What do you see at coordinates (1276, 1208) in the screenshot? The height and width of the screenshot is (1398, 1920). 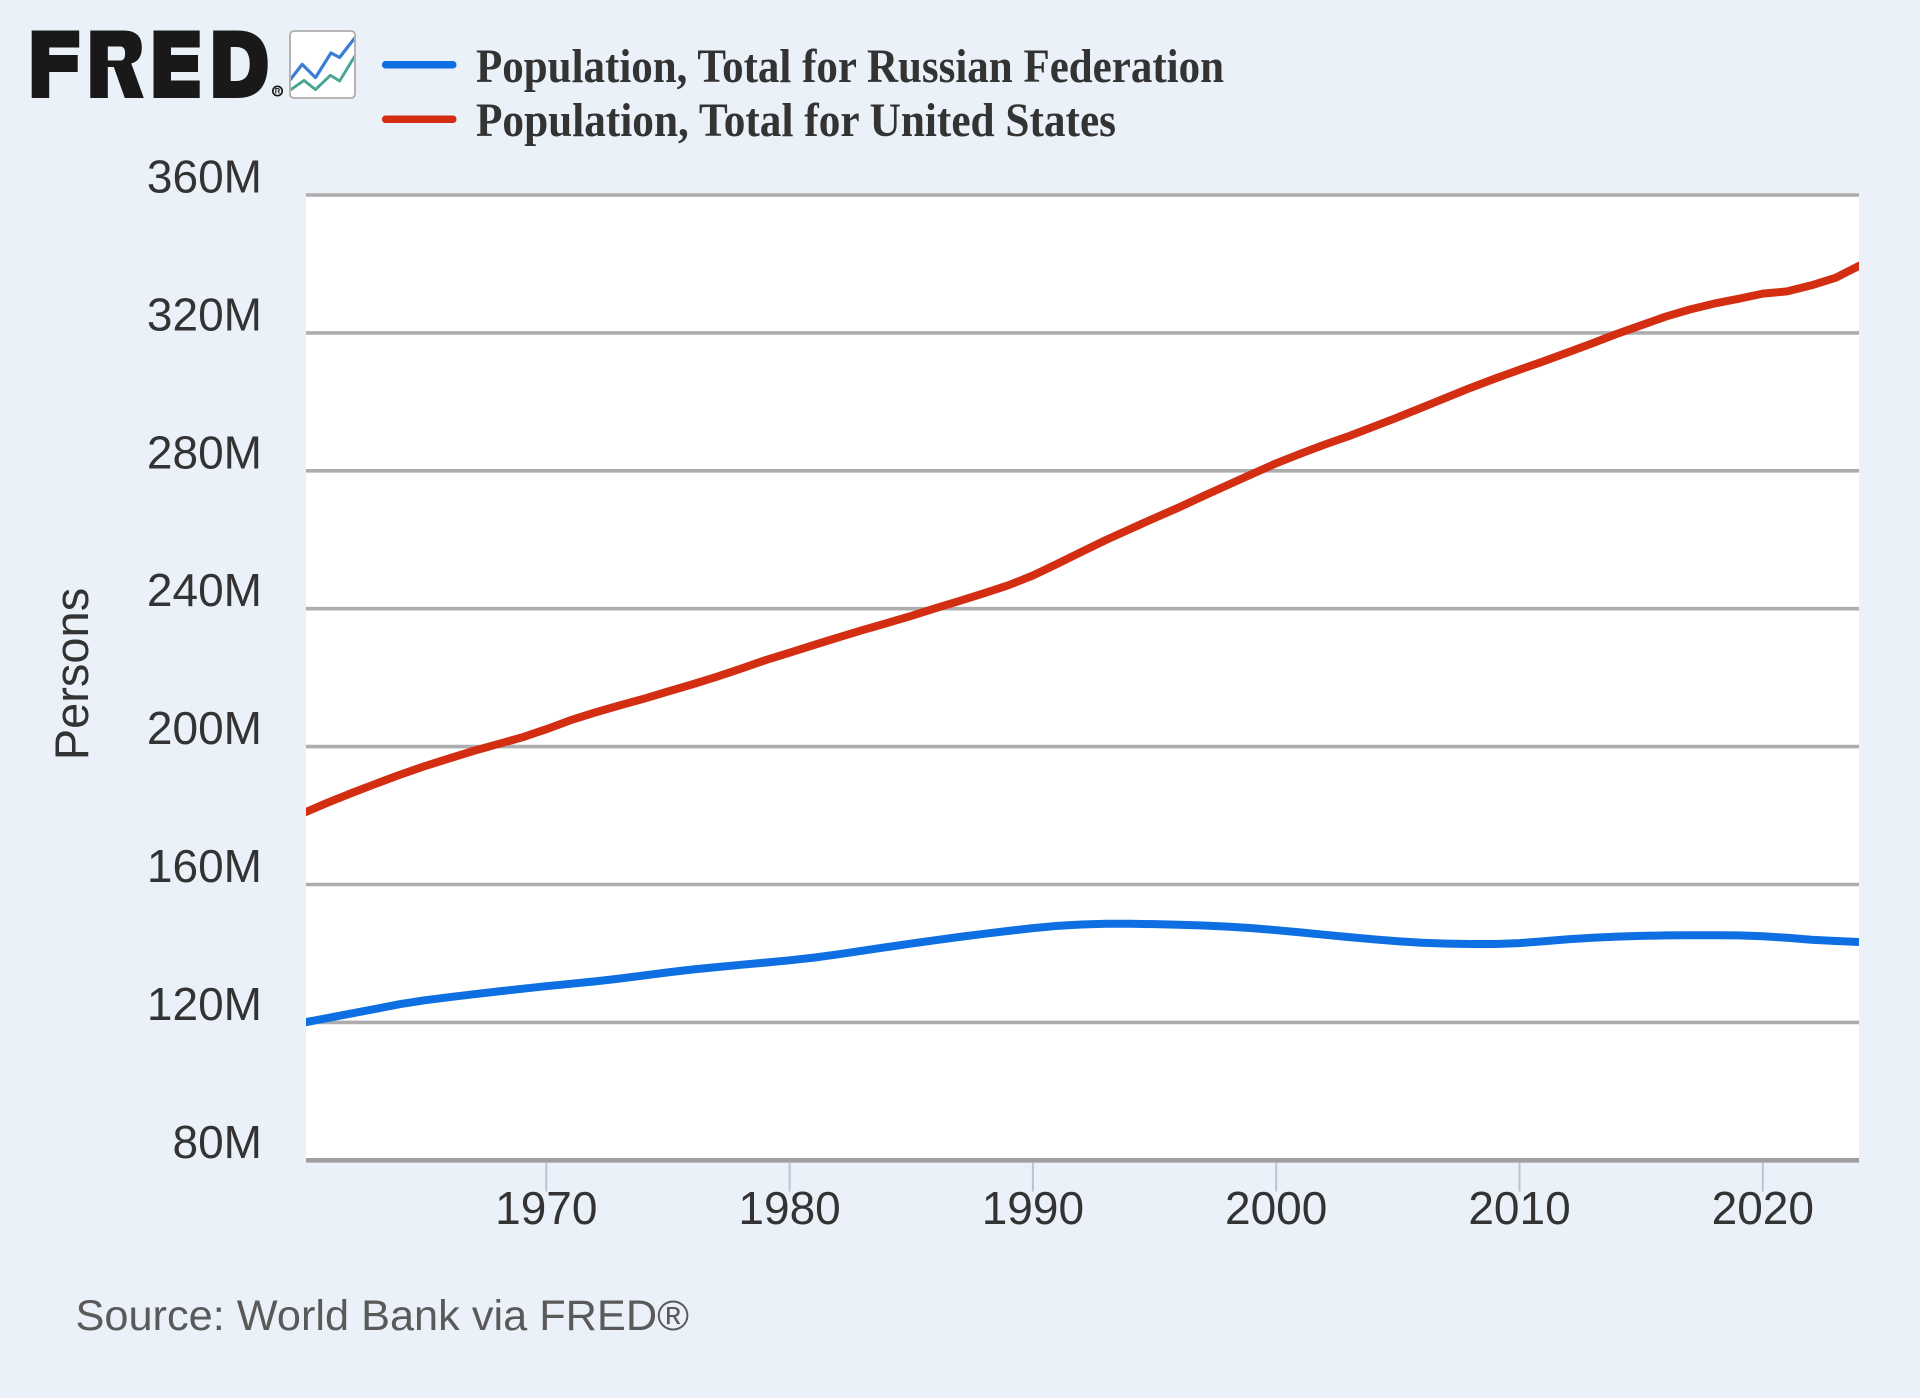 I see `svg-text: 2000` at bounding box center [1276, 1208].